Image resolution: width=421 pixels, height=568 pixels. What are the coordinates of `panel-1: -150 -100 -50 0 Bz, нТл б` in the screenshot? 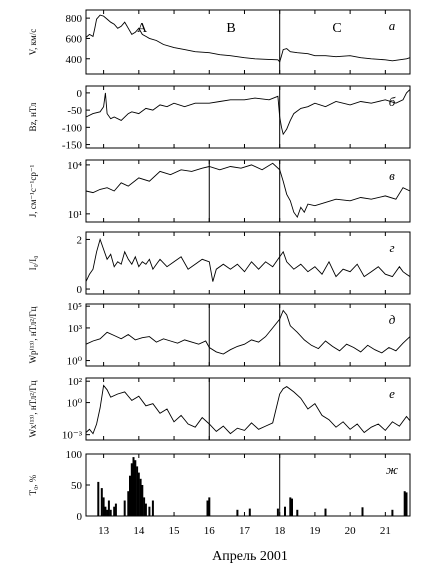 It's located at (219, 118).